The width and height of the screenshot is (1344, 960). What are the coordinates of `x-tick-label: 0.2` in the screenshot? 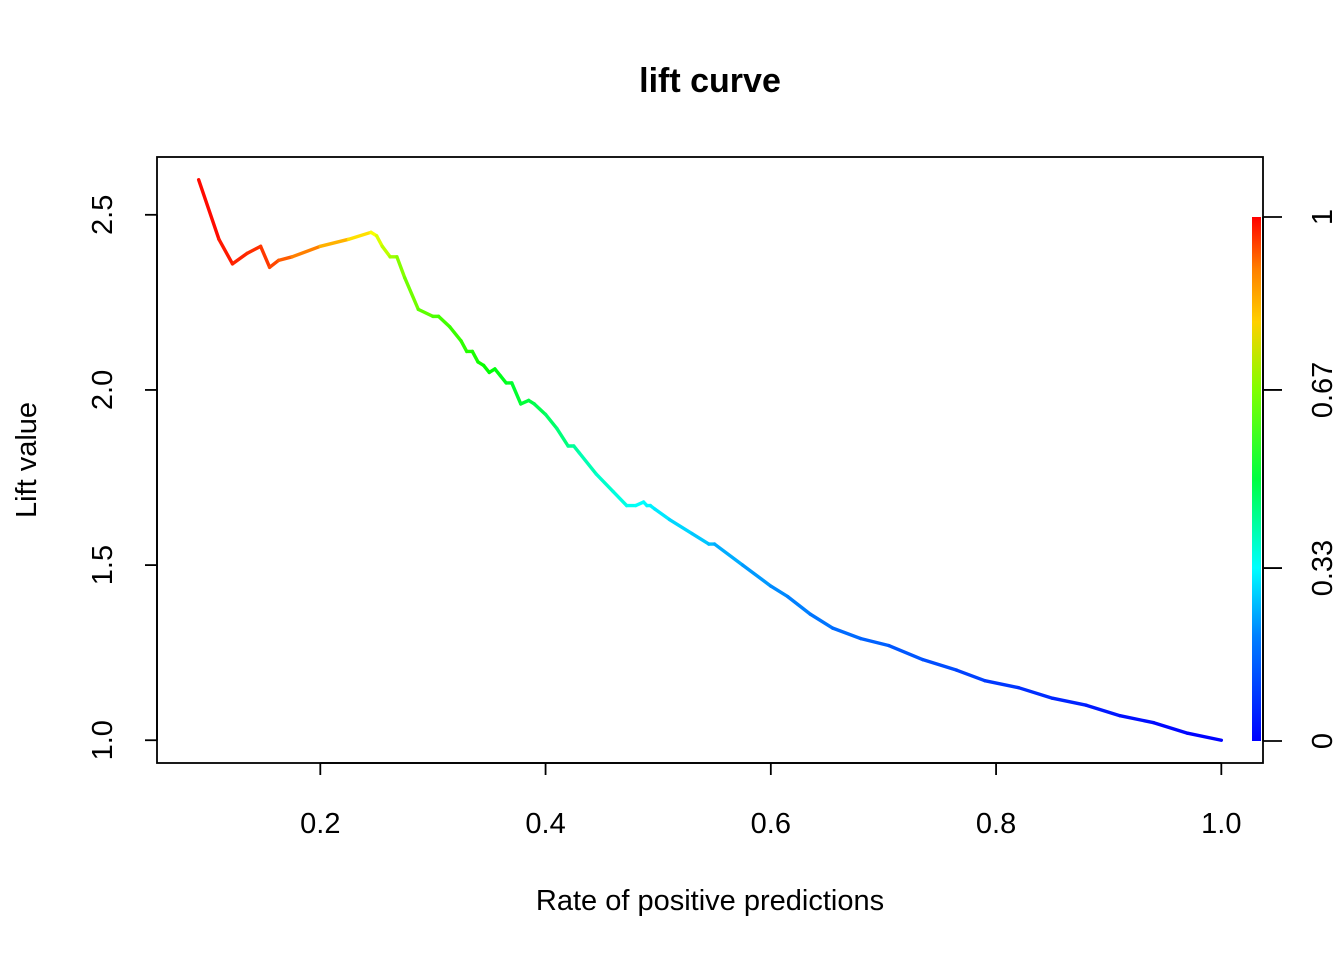 It's located at (320, 824).